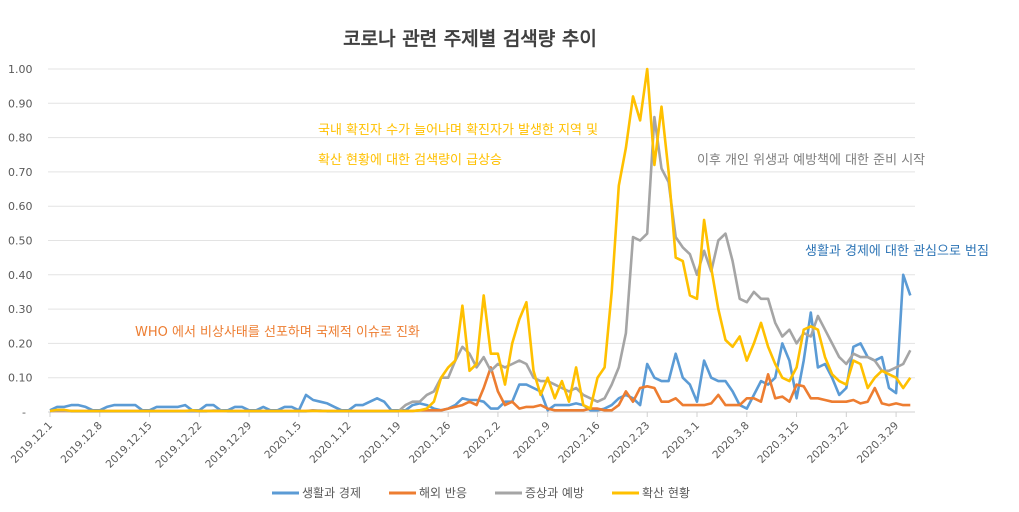 This screenshot has width=1019, height=512. Describe the element at coordinates (482, 441) in the screenshot. I see `x-tick-label: 2020.2.2` at that location.